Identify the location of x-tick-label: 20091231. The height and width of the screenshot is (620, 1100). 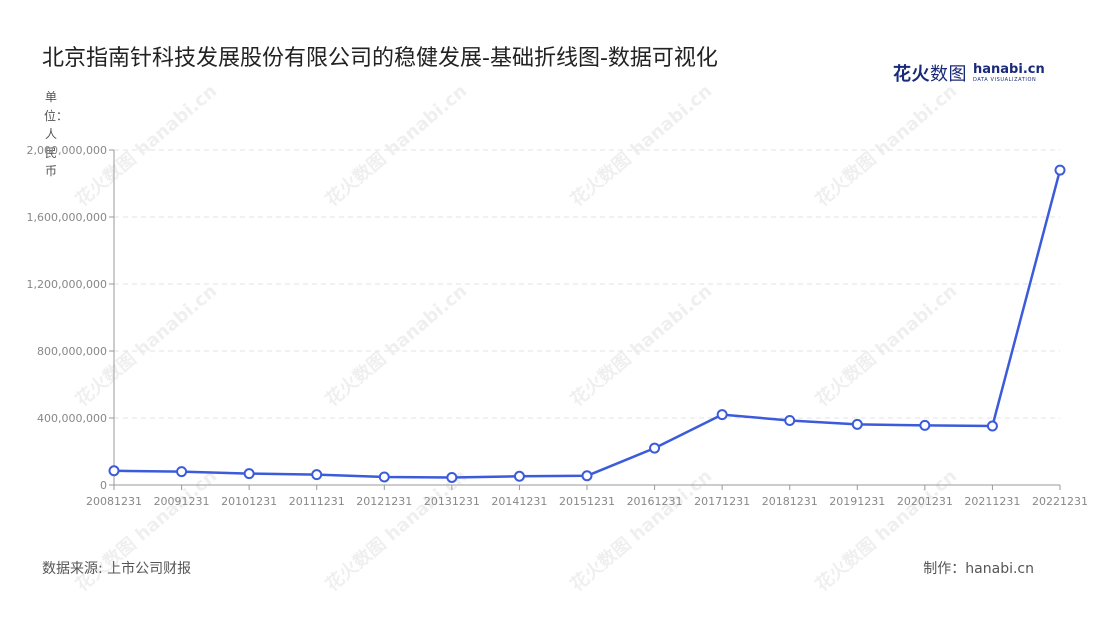
(182, 501).